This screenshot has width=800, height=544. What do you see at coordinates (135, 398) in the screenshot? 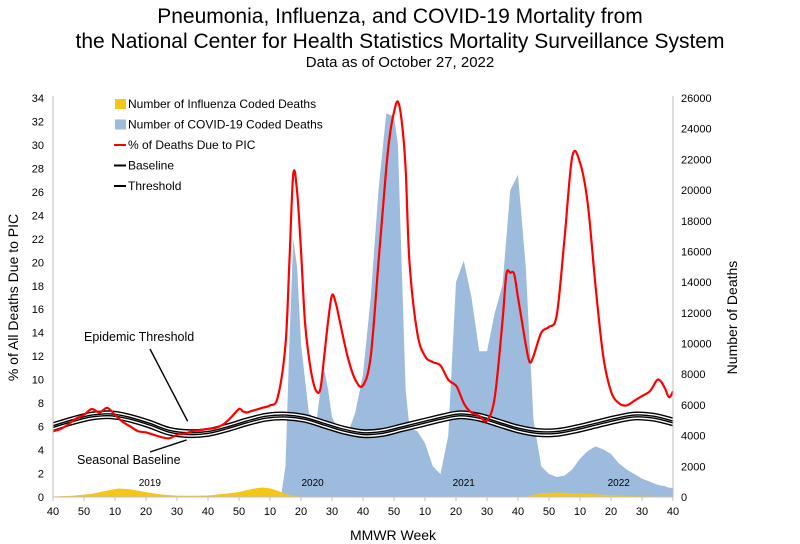
I see `annotations-layer: Epidemic Threshold Seasonal Baseline` at bounding box center [135, 398].